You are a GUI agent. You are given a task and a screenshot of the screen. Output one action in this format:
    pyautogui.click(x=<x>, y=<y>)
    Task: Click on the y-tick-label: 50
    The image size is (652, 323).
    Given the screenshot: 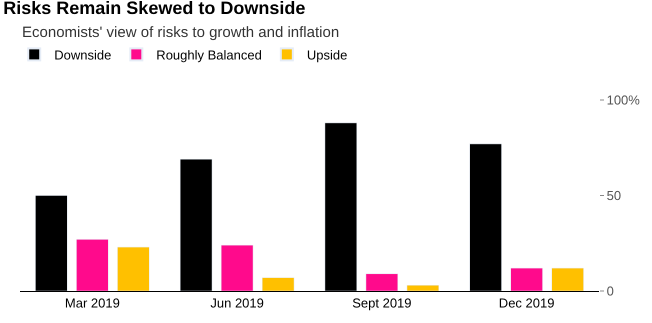 What is the action you would take?
    pyautogui.click(x=614, y=196)
    